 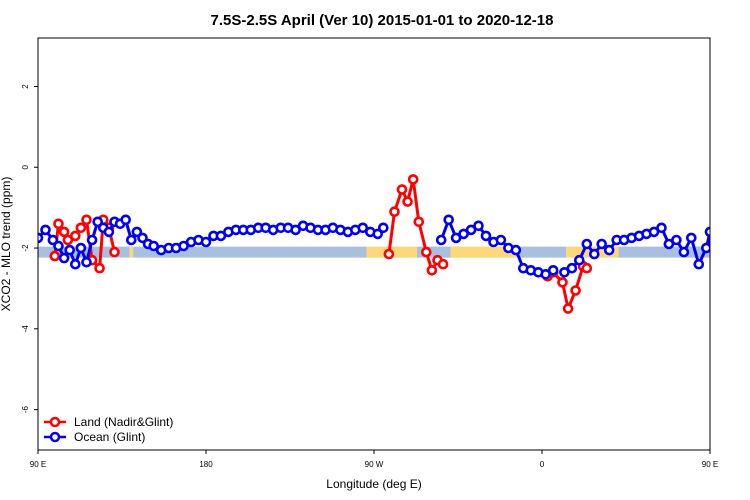 What do you see at coordinates (109, 437) in the screenshot?
I see `legend-ocean-label: Ocean (Glint)` at bounding box center [109, 437].